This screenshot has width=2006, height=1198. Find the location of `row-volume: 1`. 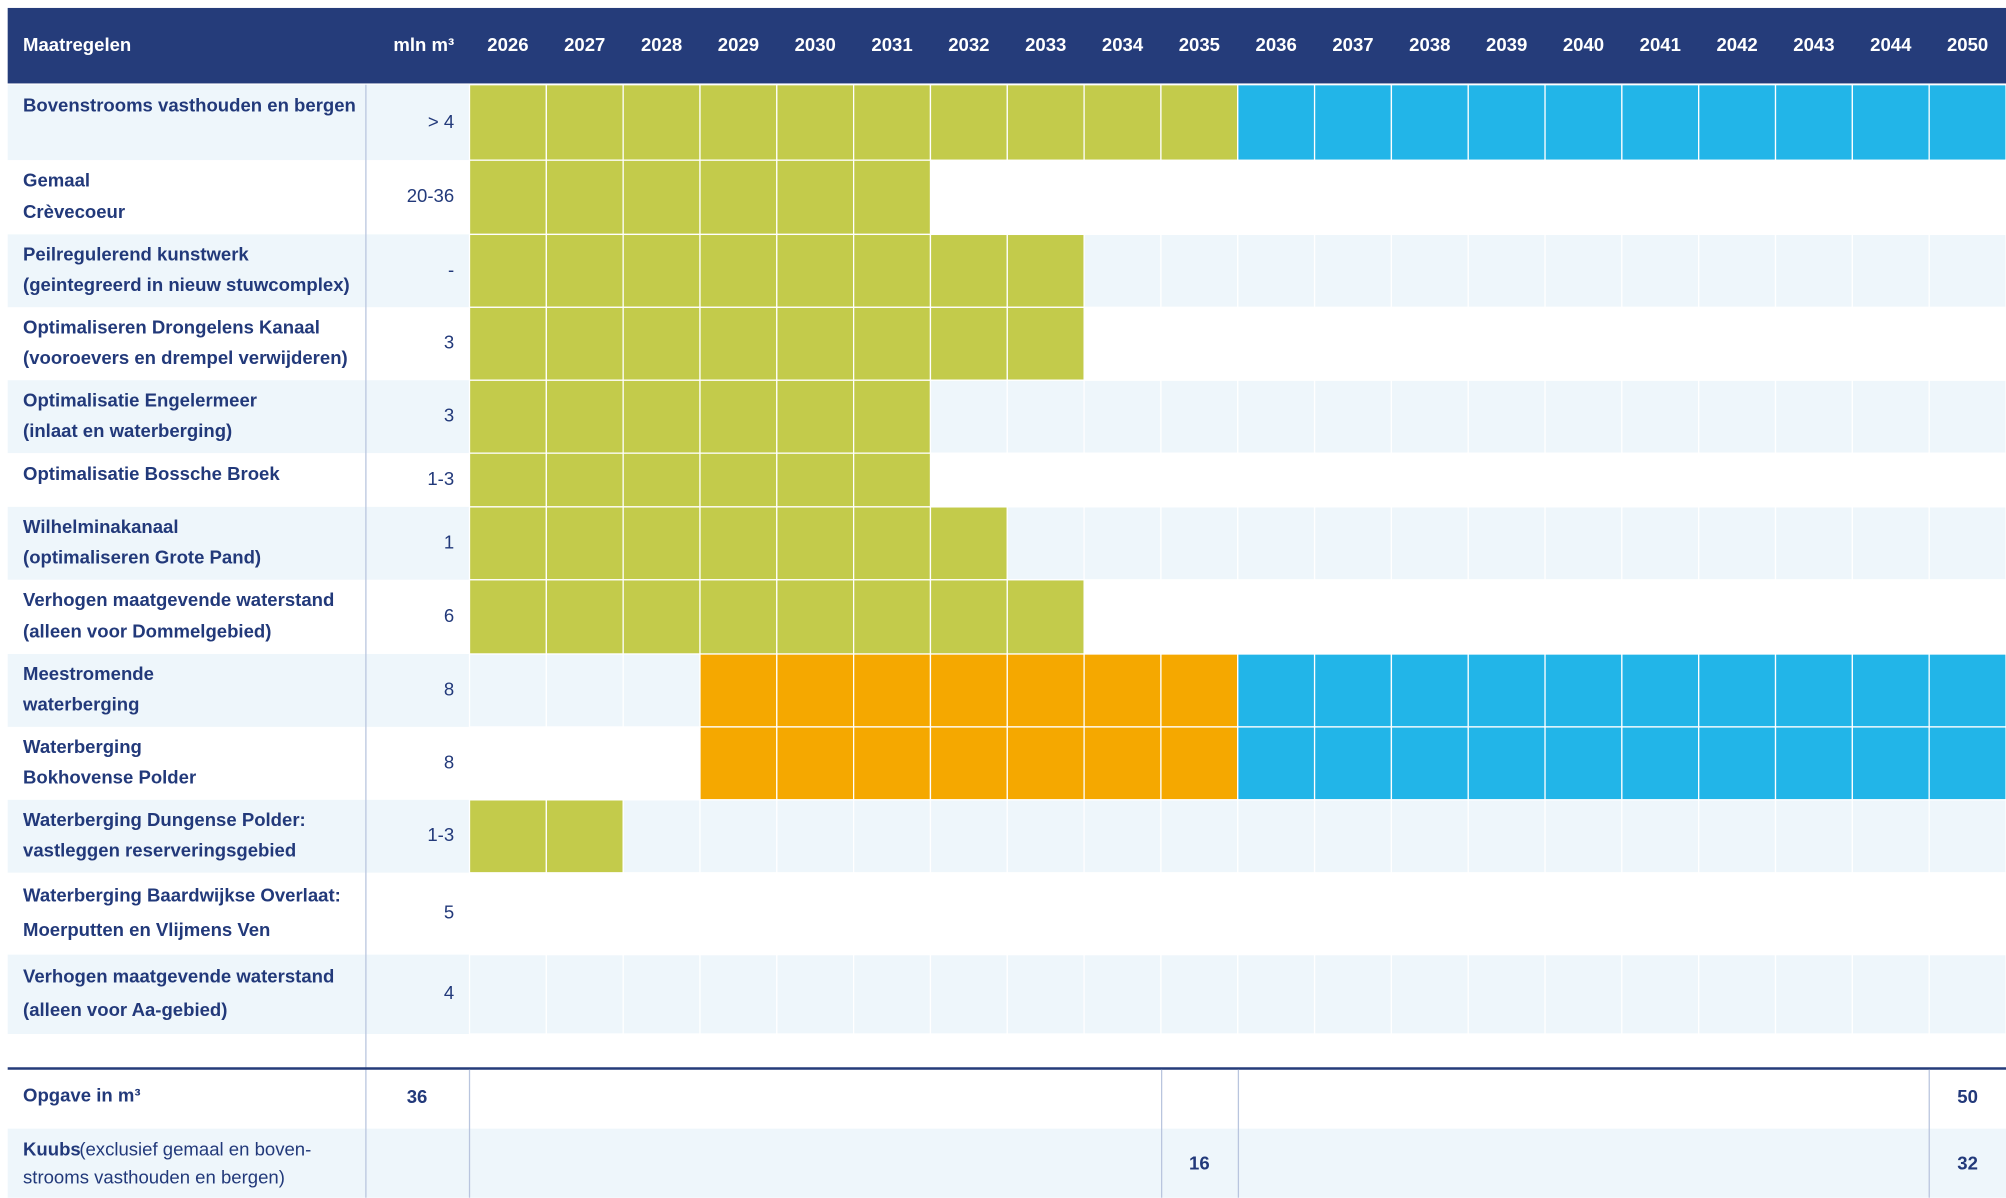

row-volume: 1 is located at coordinates (449, 541).